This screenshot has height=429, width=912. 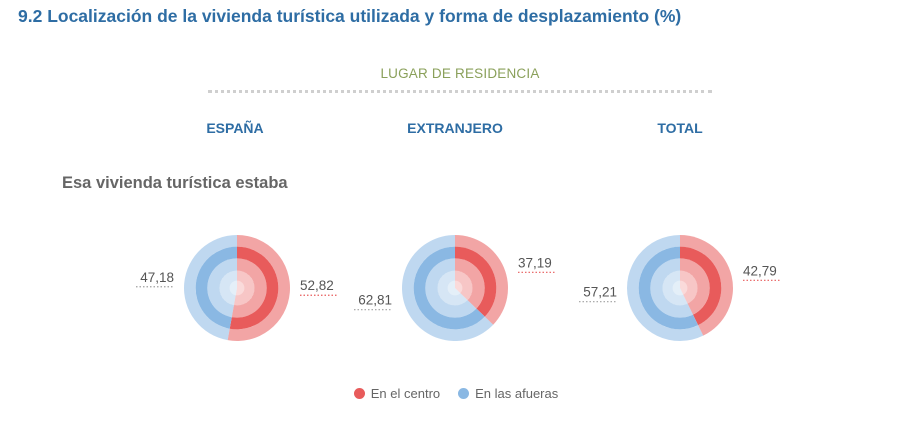 I want to click on group-divider, so click(x=460, y=91).